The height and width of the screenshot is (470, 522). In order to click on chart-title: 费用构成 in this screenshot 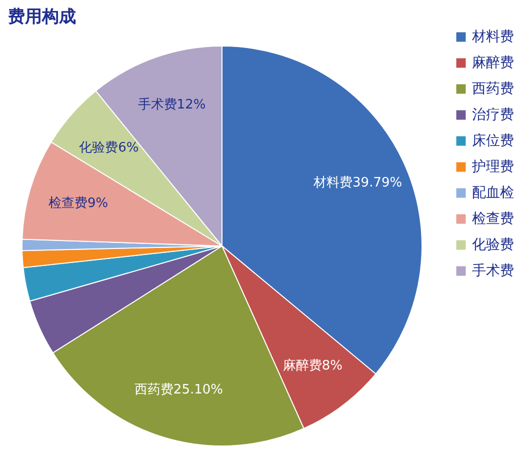, I will do `click(41, 17)`.